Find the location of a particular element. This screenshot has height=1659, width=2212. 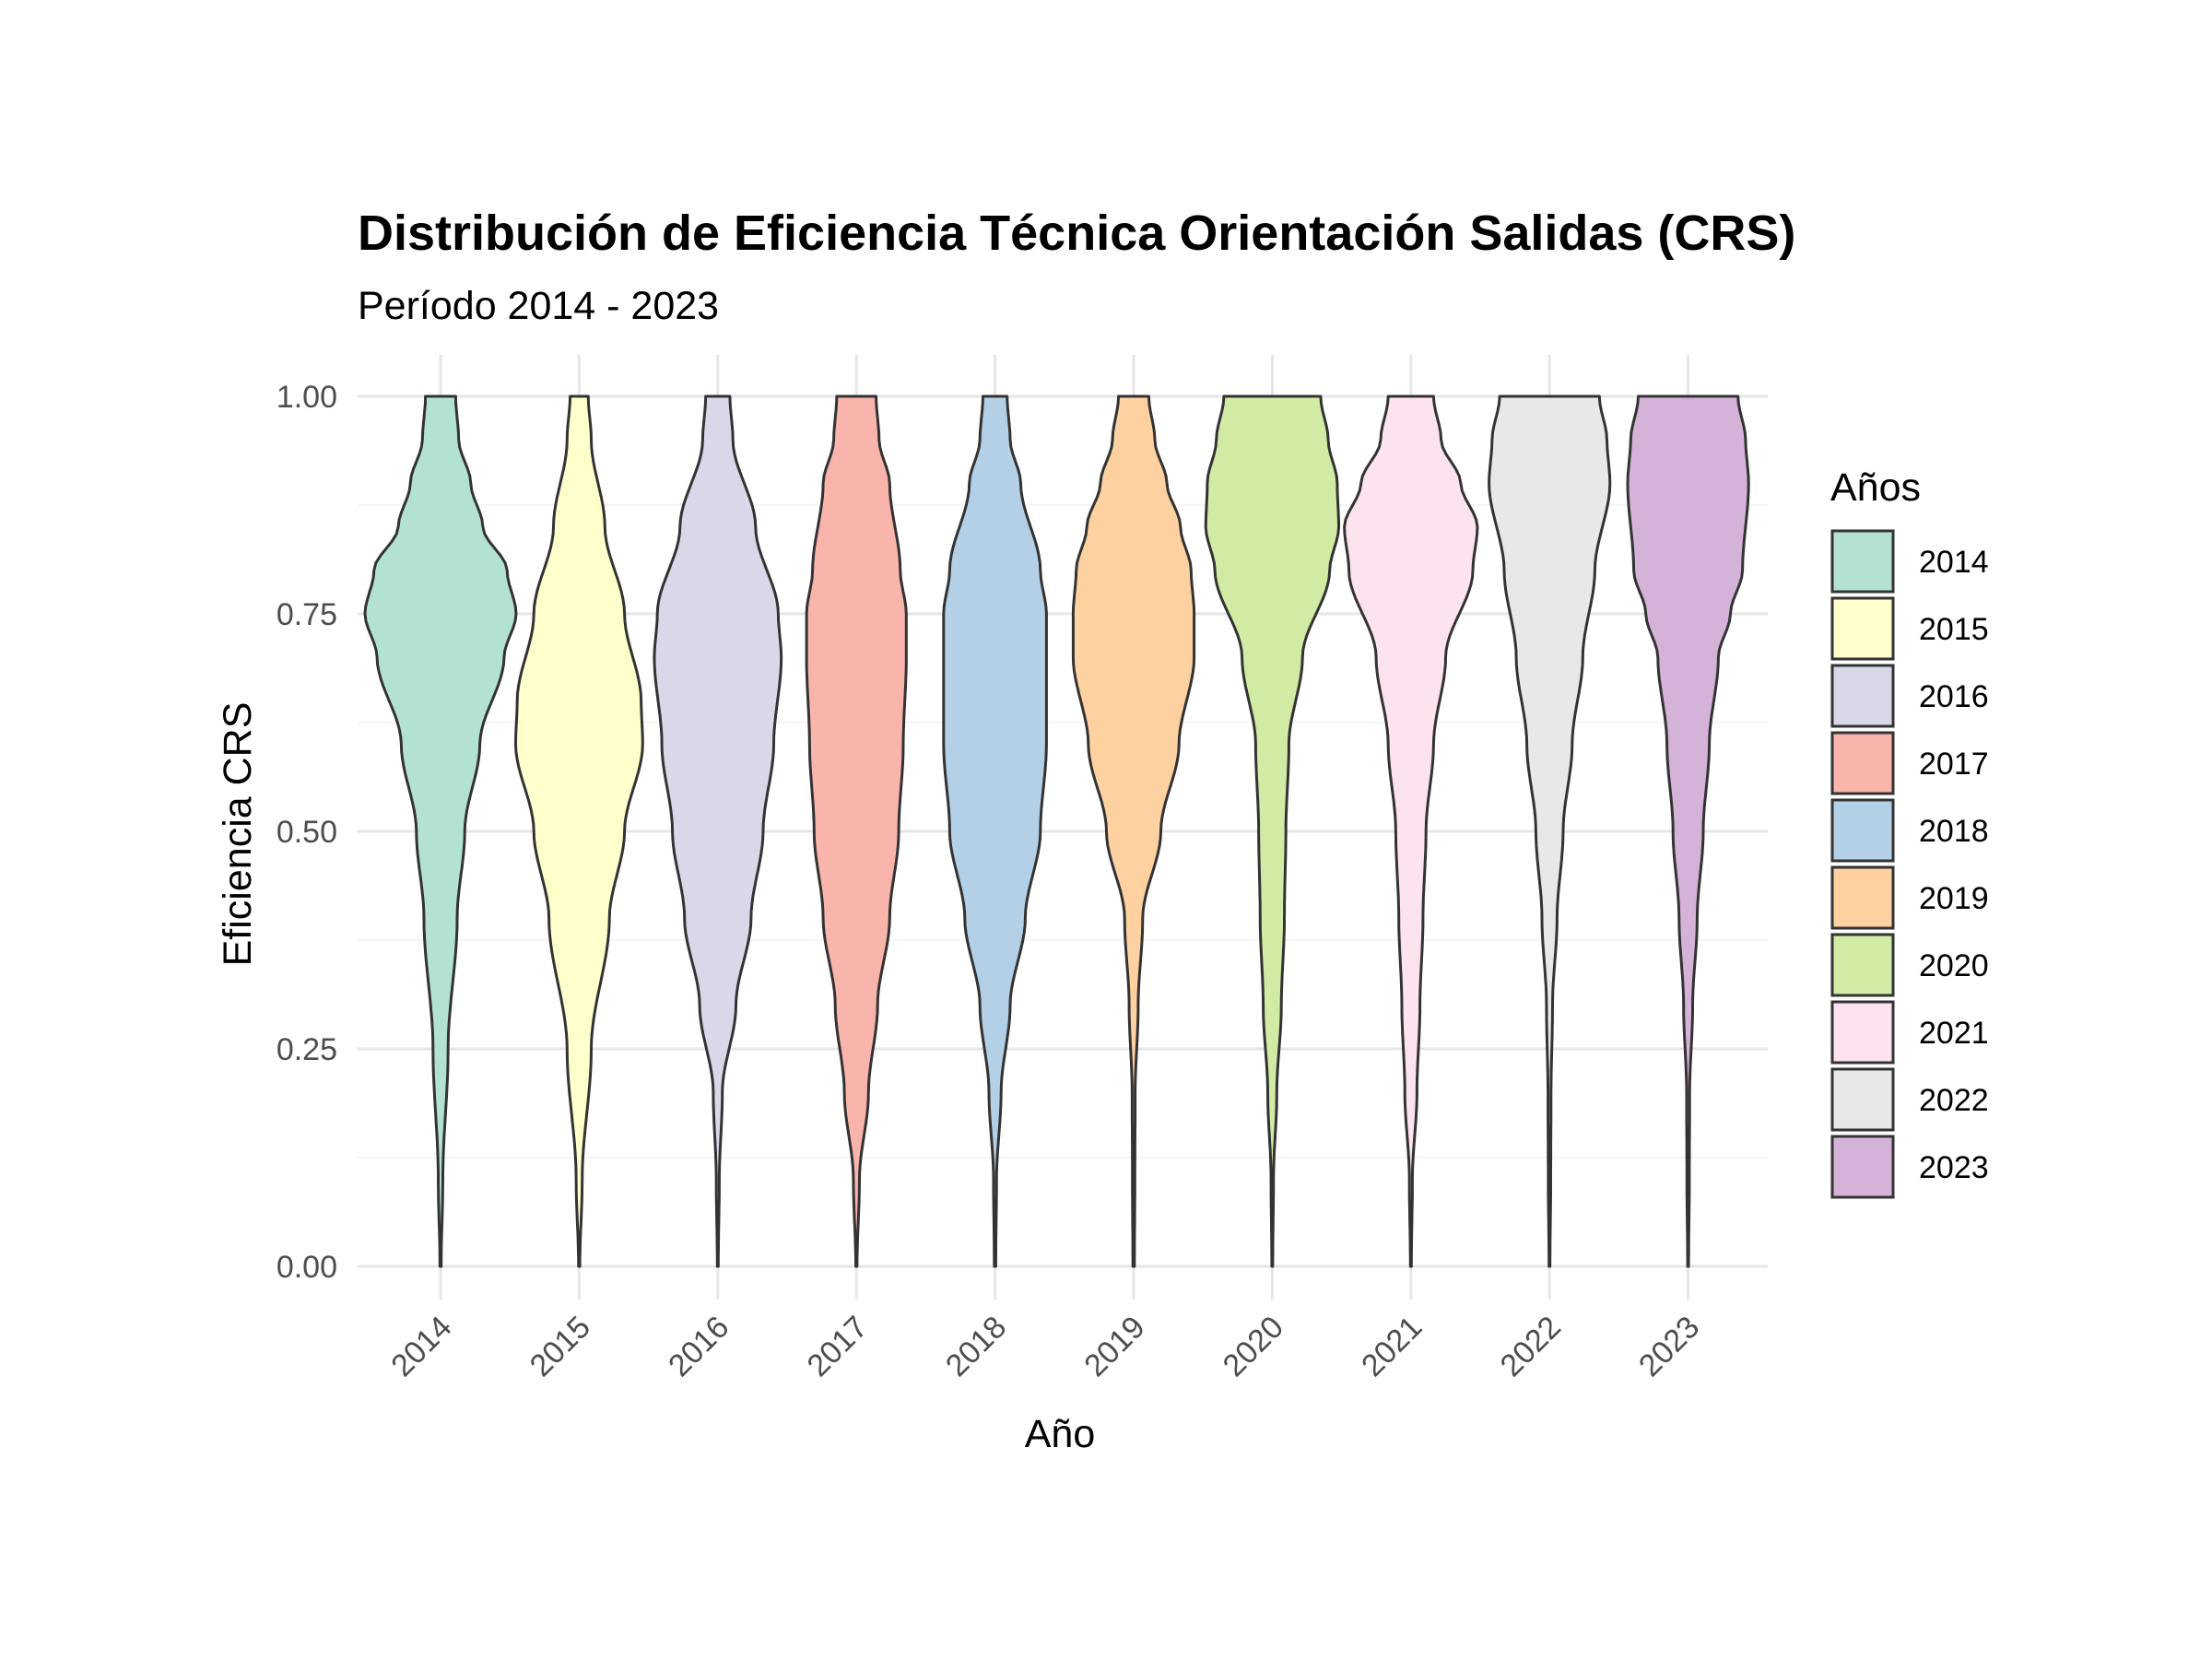

legend-label: 2021 is located at coordinates (1954, 1033).